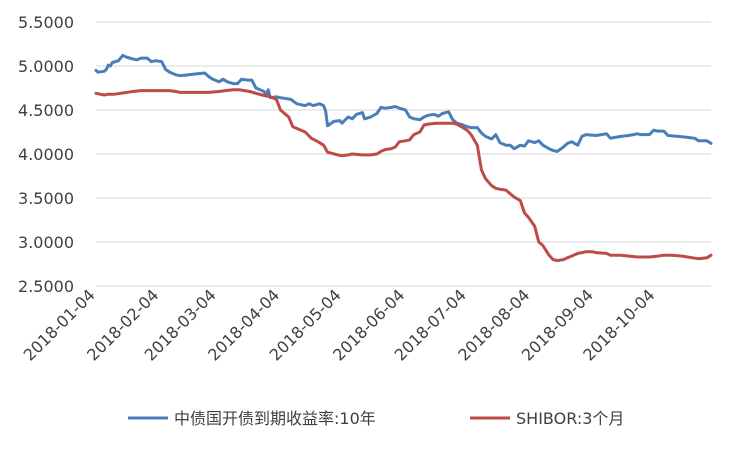 The image size is (751, 450). Describe the element at coordinates (46, 242) in the screenshot. I see `y-tick-label: 3.0000` at that location.